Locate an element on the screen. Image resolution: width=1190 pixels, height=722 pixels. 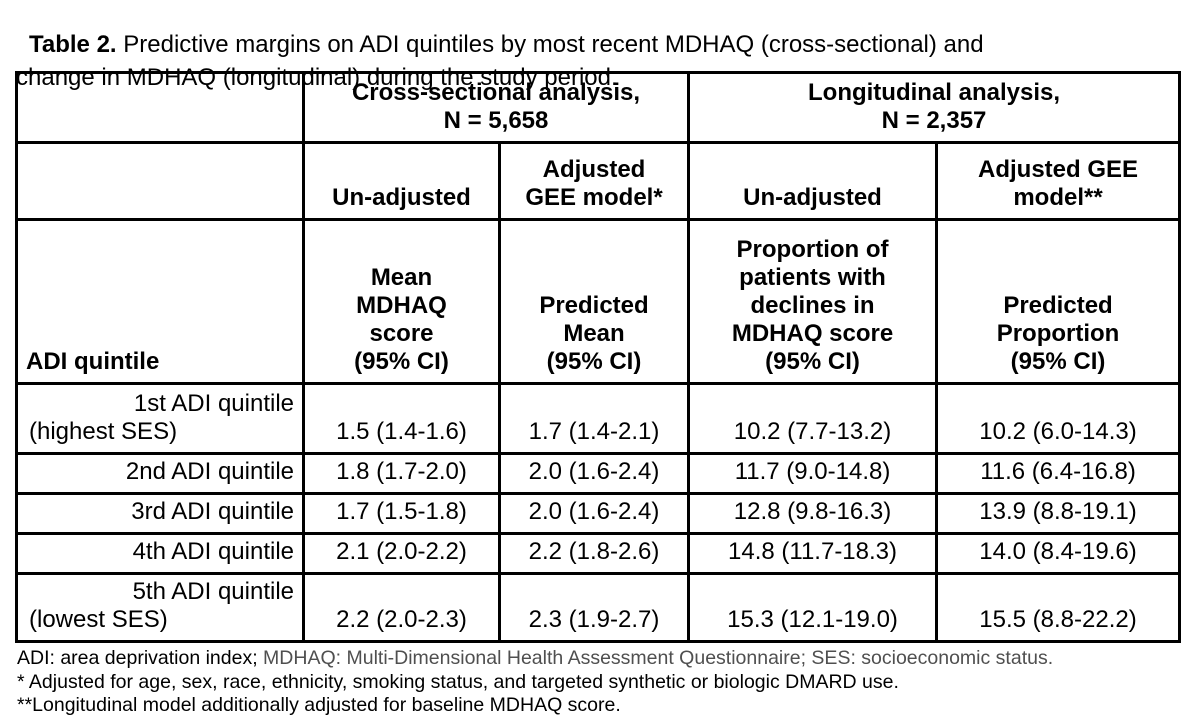
row-label-quintile-4: 4th ADI quintile is located at coordinates (160, 553).